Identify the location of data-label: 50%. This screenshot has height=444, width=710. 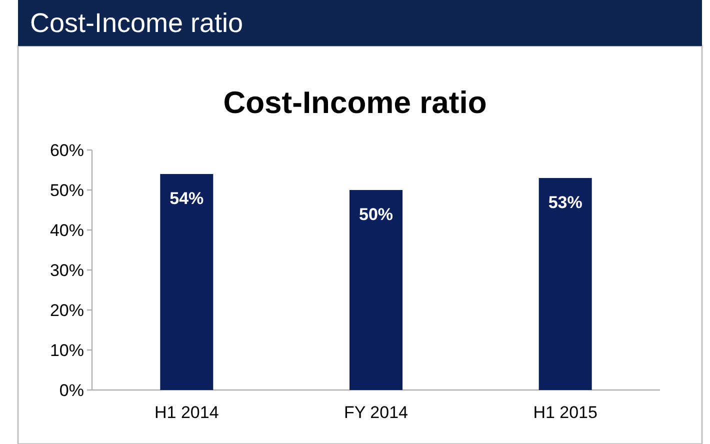
(376, 214).